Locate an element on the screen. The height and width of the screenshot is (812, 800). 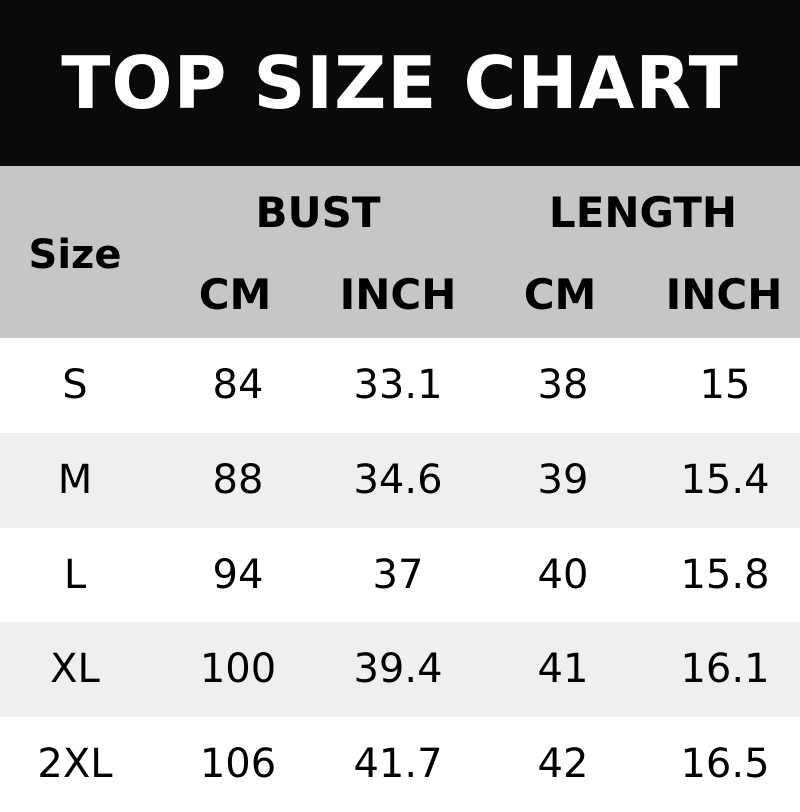
cell-length-cm: 40 is located at coordinates (563, 574).